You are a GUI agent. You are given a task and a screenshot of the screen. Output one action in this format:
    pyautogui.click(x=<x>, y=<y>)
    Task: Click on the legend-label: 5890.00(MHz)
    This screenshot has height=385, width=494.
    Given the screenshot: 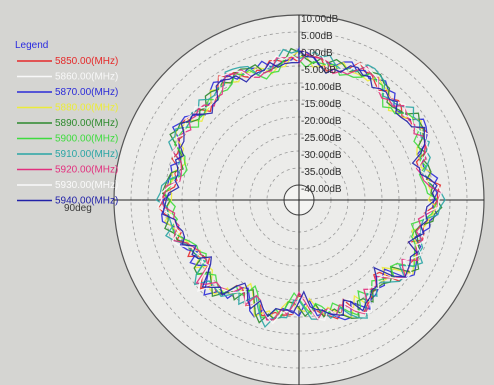 What is the action you would take?
    pyautogui.click(x=86, y=123)
    